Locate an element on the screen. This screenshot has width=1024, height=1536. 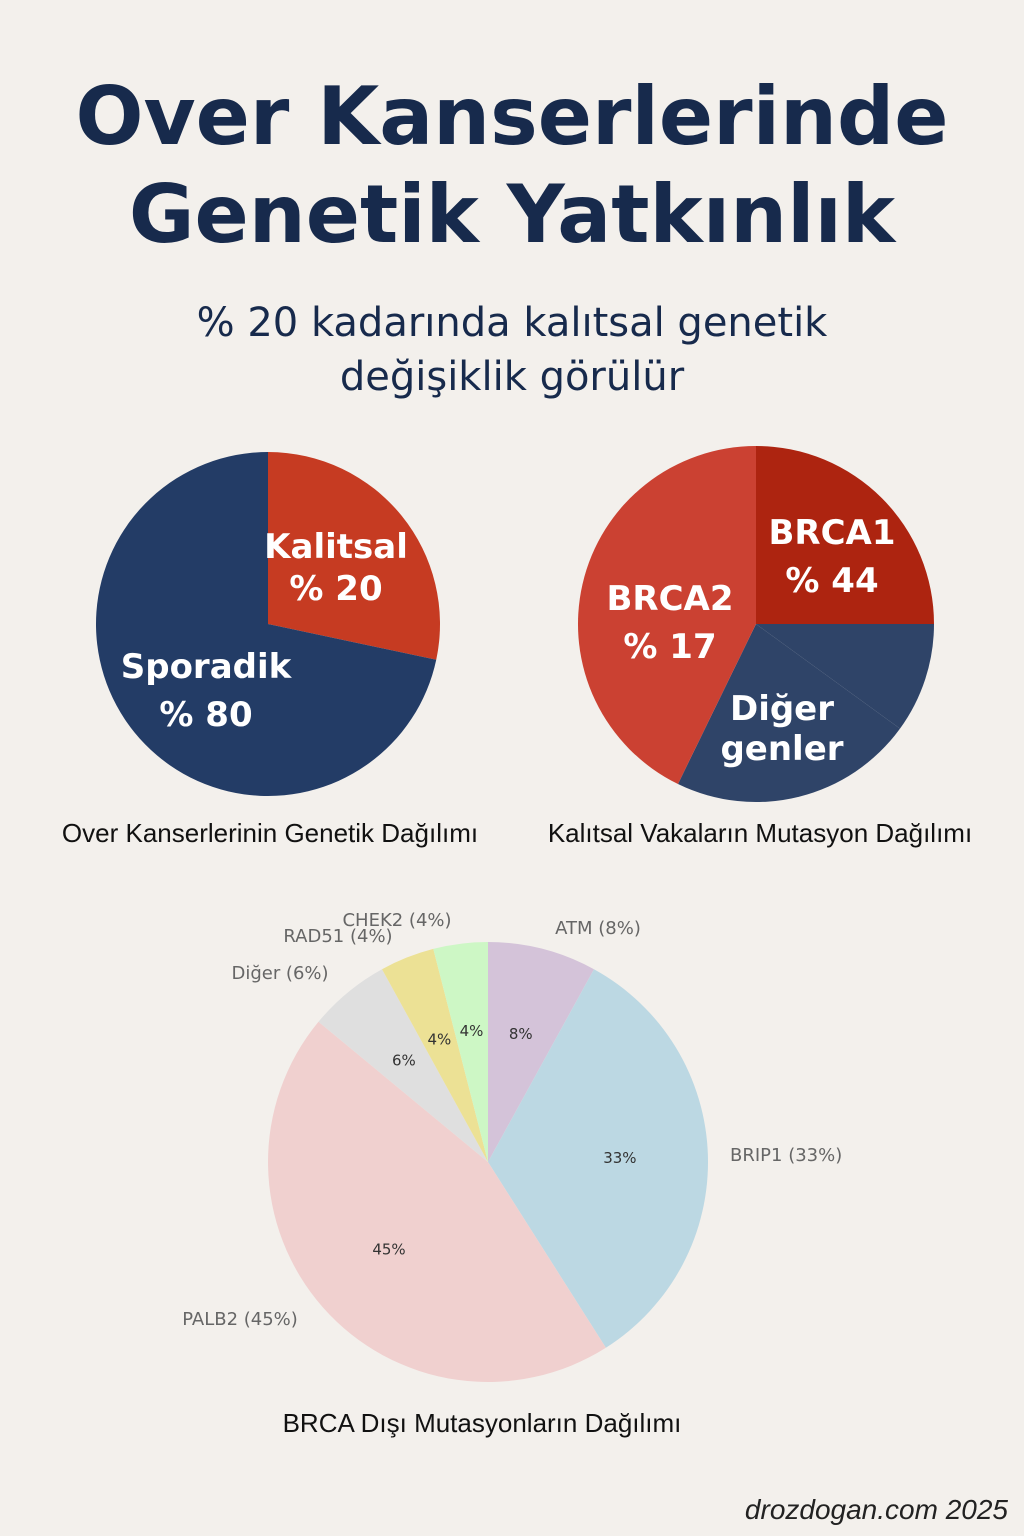
chart-3-slice-2-percent: 33% is located at coordinates (619, 1158).